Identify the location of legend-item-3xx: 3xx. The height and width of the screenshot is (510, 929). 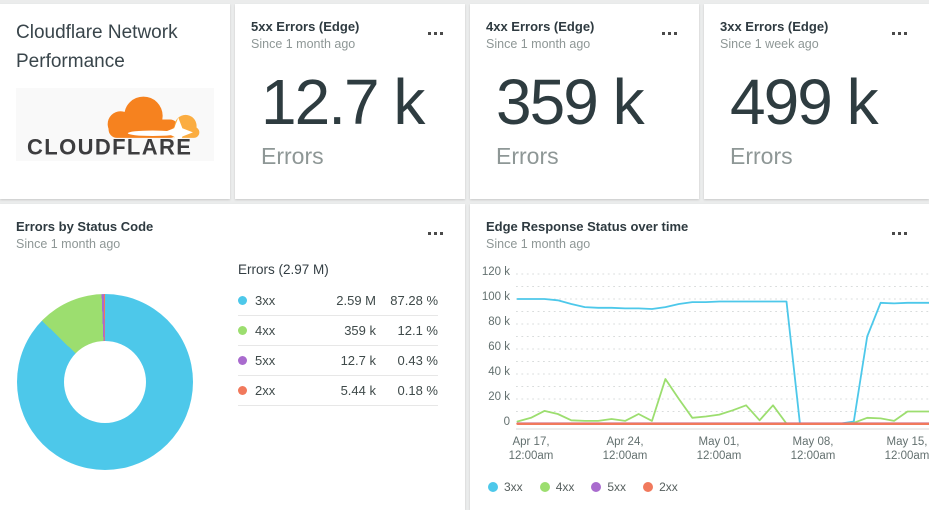
(505, 487).